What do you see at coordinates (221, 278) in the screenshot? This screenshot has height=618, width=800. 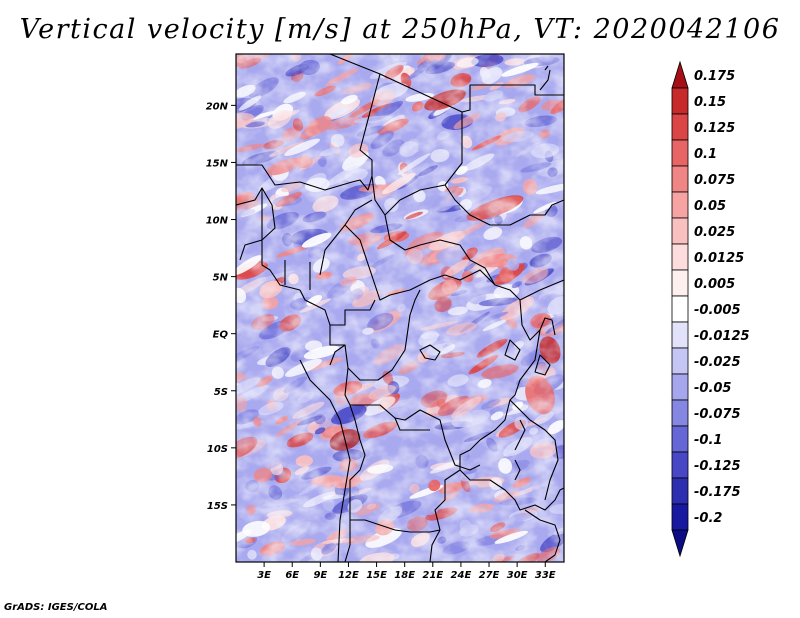 I see `lat-label: 5N` at bounding box center [221, 278].